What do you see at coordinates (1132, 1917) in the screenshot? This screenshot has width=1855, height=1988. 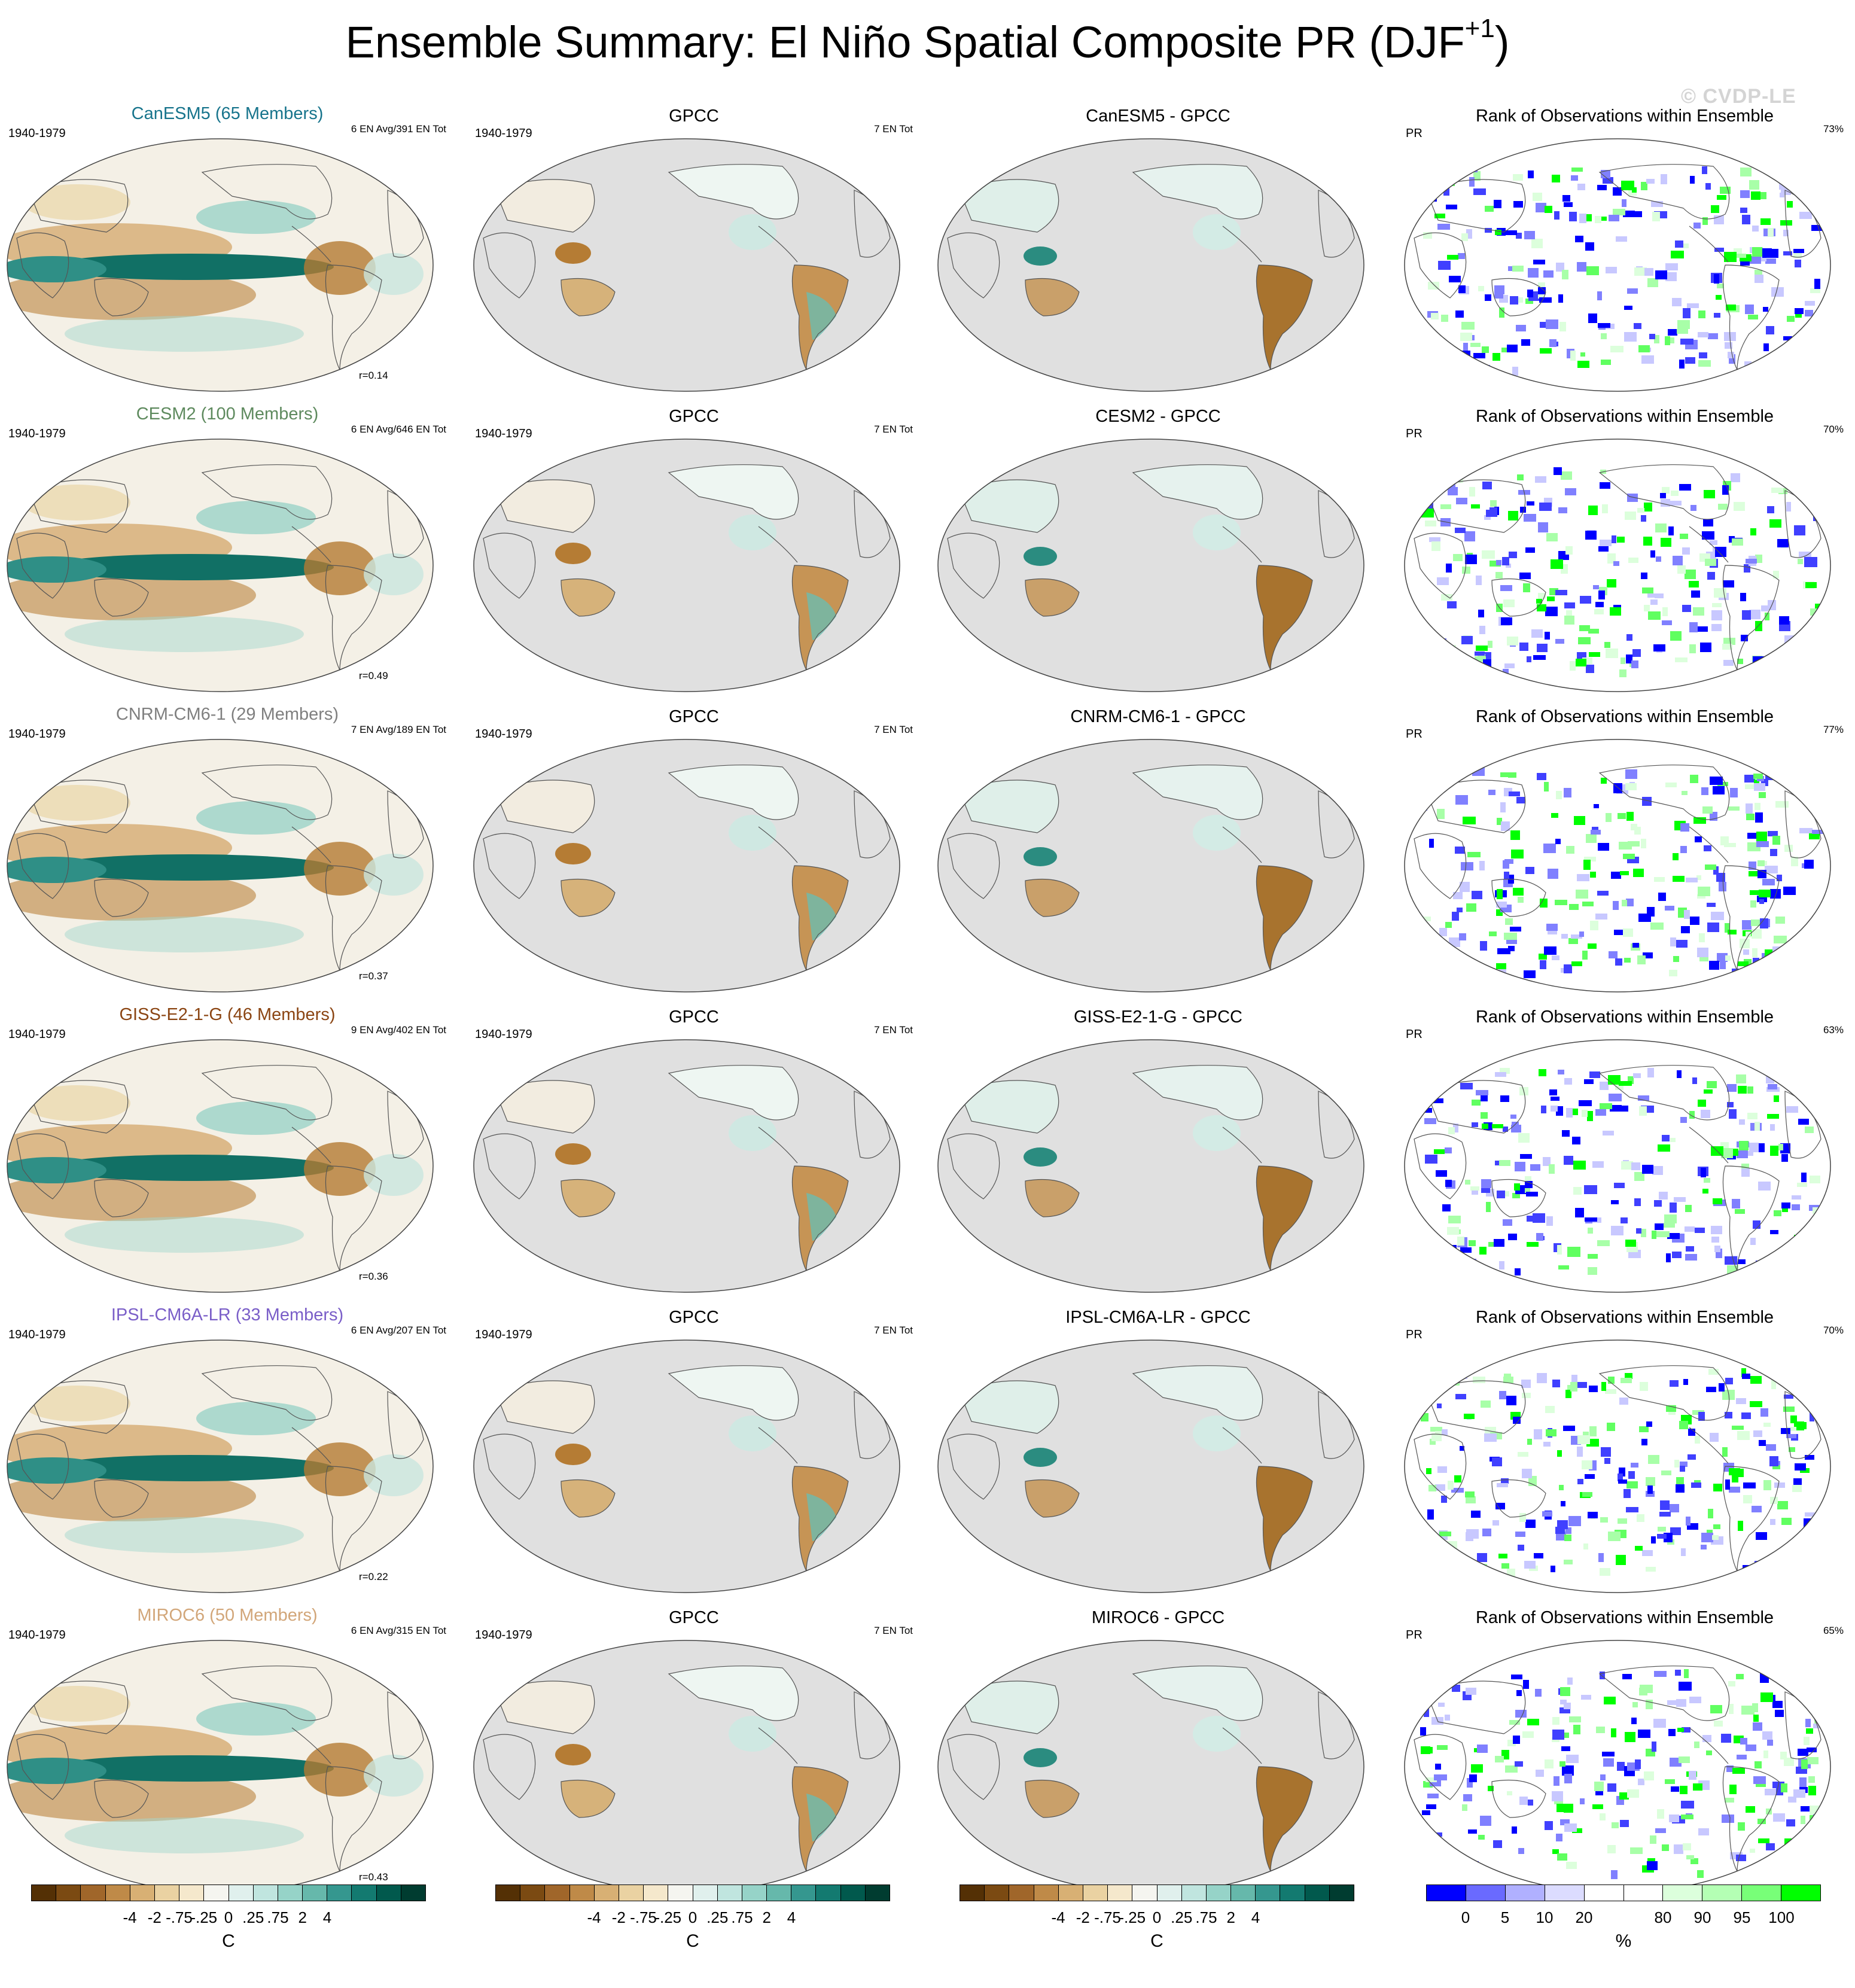 I see `colorbar-tick-label: -.25` at bounding box center [1132, 1917].